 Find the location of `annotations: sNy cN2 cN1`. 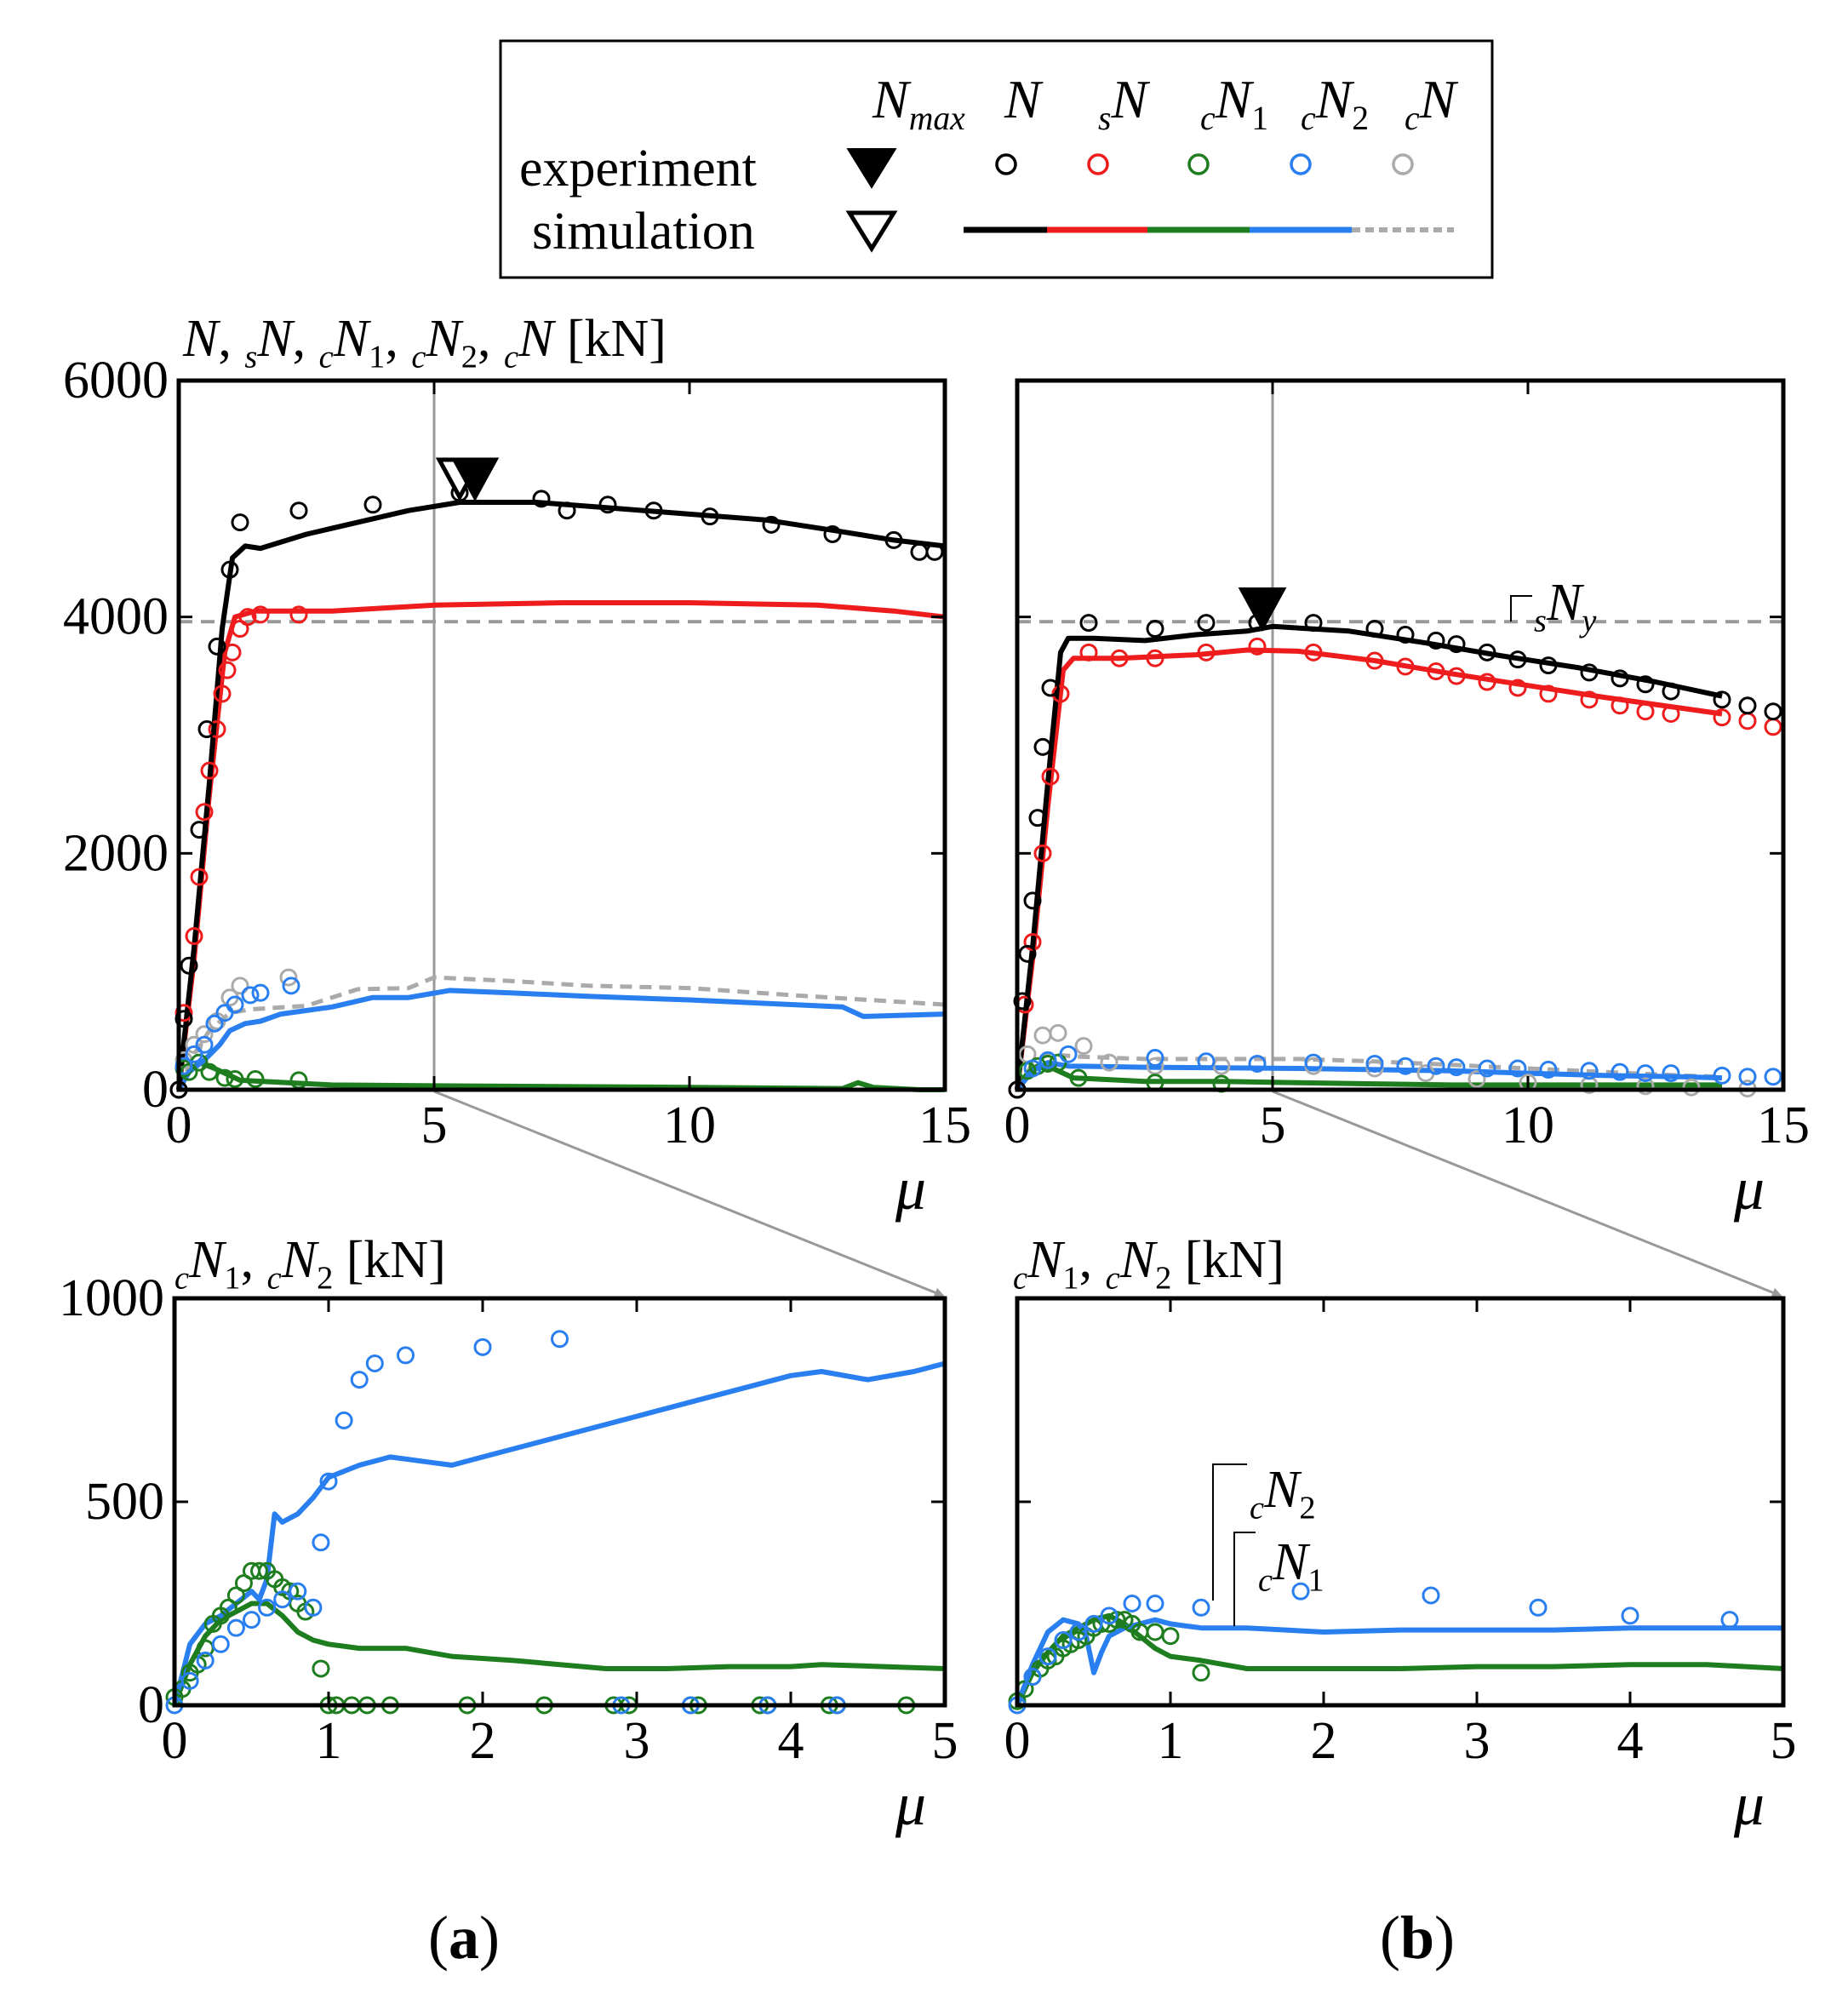

annotations: sNy cN2 cN1 is located at coordinates (1404, 1100).